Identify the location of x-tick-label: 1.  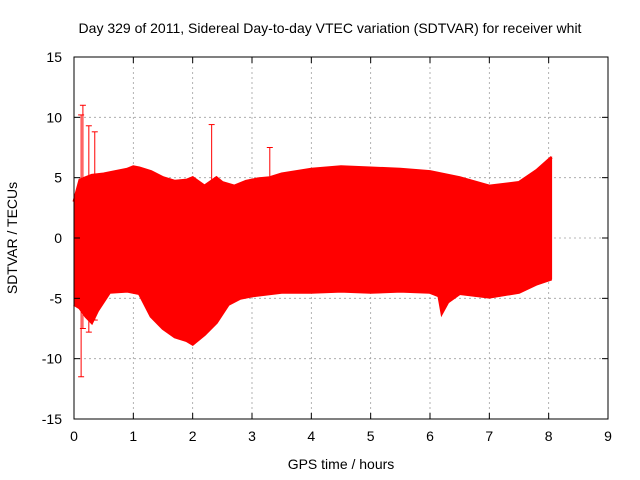
(133, 436).